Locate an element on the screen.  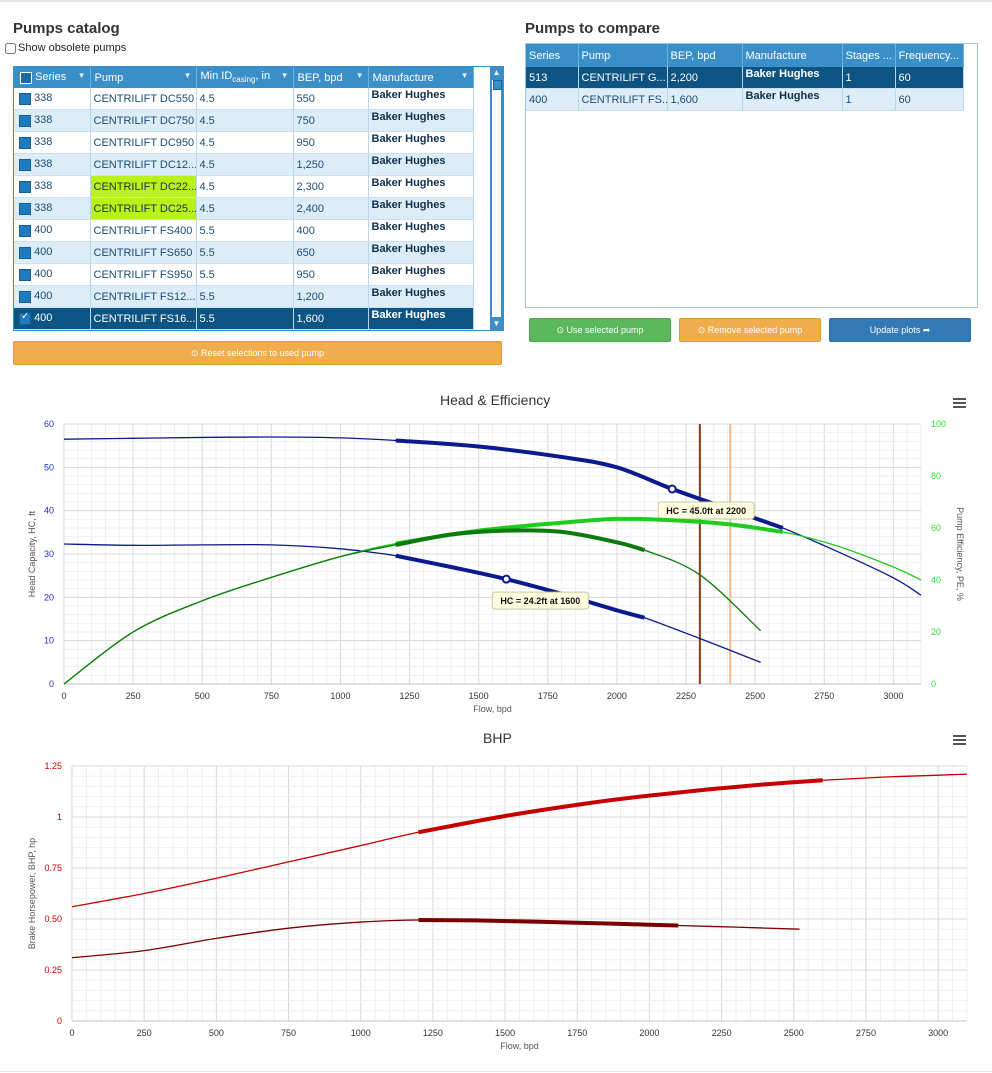
row-pump: CENTRILIFT FS650 is located at coordinates (143, 252).